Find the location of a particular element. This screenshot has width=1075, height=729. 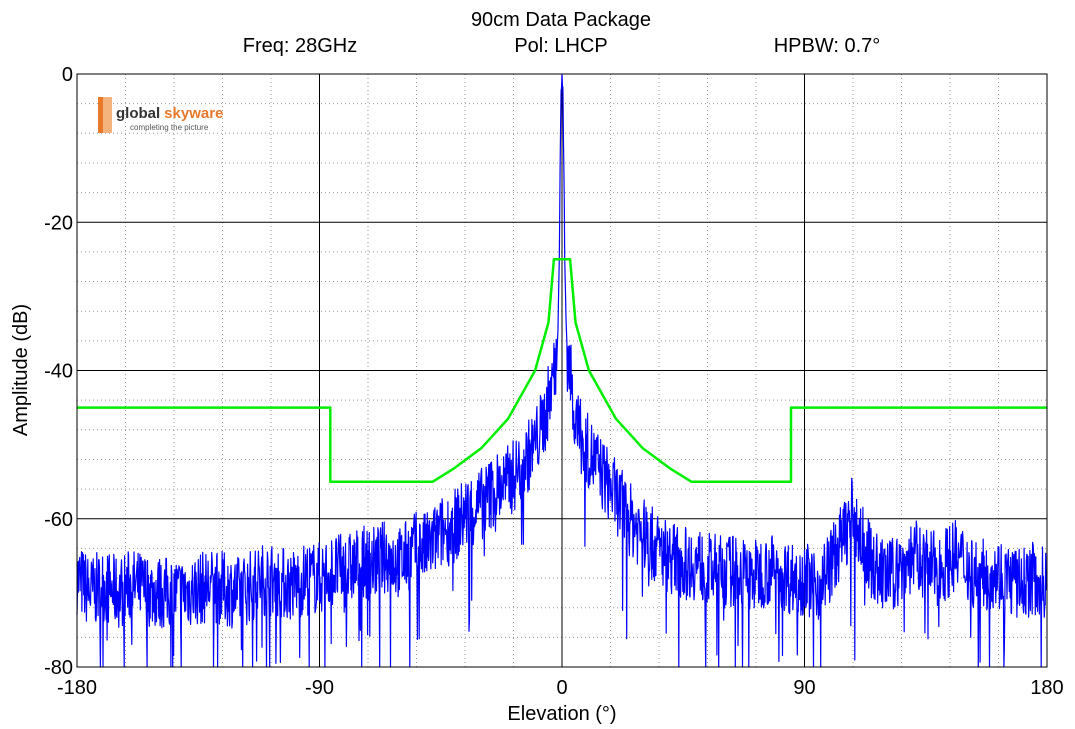

y-tick-labels: 0 -20 -40 -60 -80 is located at coordinates (58, 371).